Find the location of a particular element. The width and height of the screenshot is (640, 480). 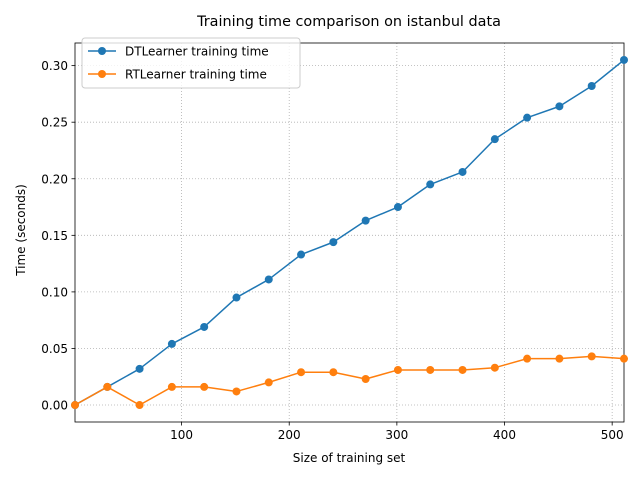

x-tick-label: 100 is located at coordinates (181, 435).